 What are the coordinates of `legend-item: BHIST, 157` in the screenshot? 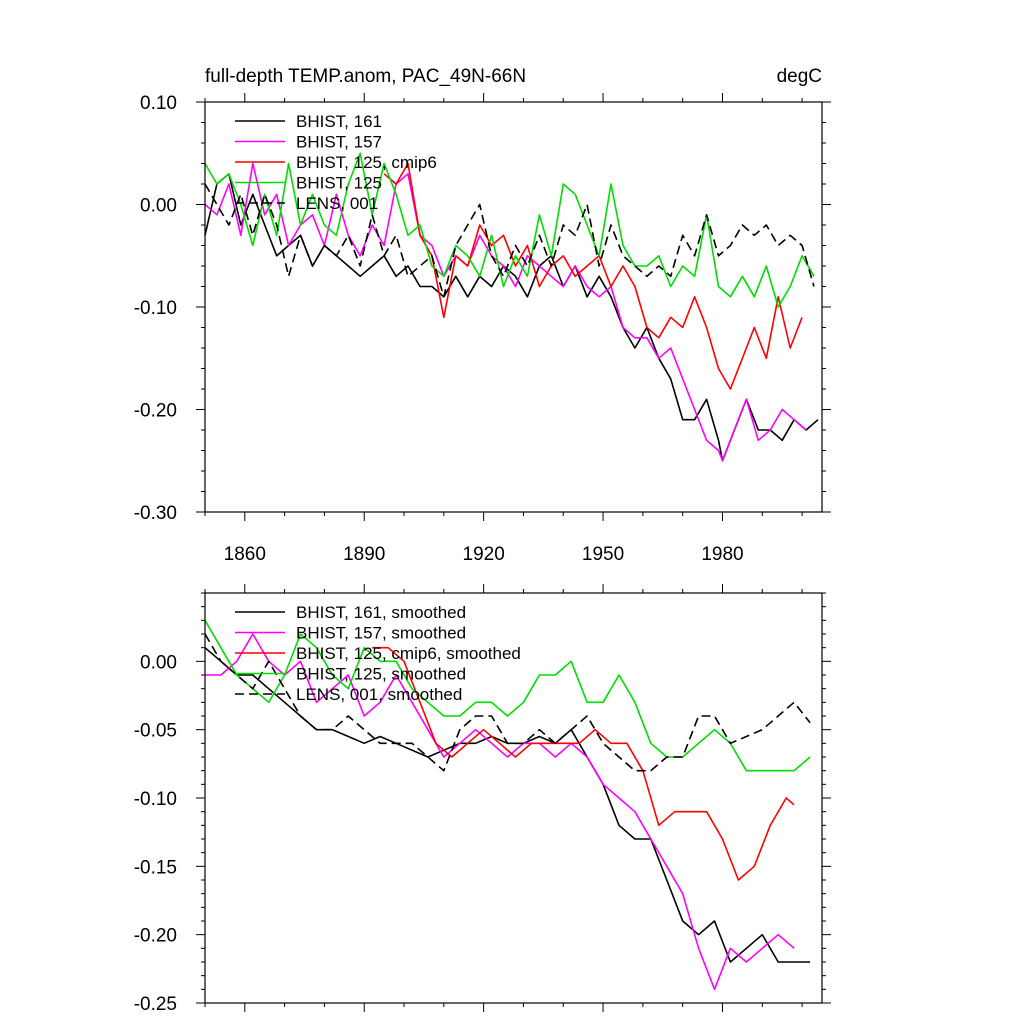 It's located at (308, 142).